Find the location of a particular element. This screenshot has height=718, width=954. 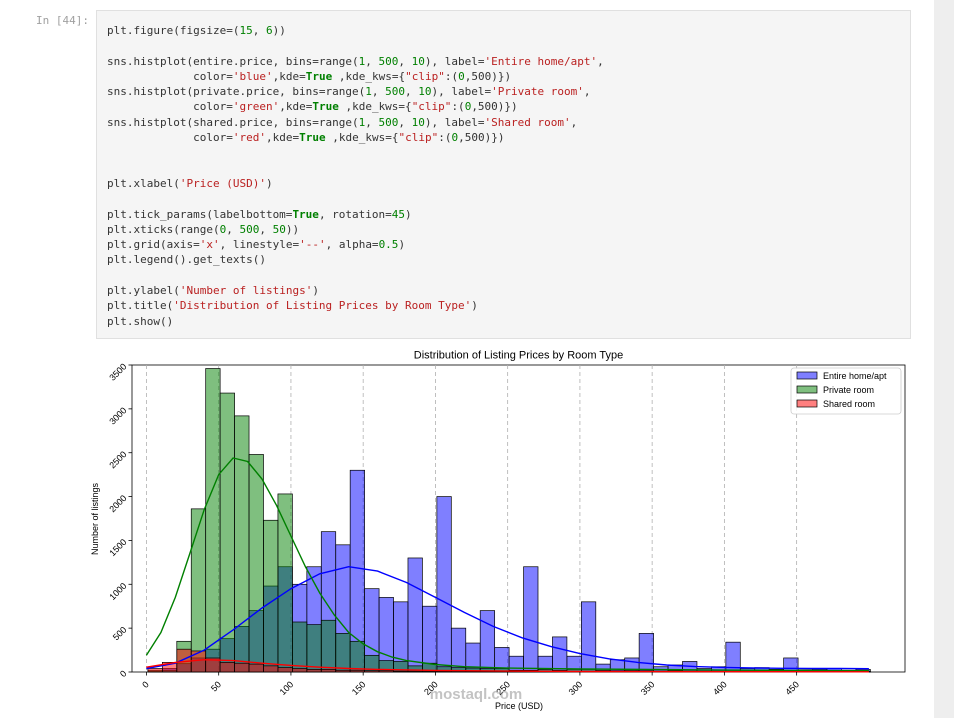

y-tick-label: 1500 is located at coordinates (117, 547).